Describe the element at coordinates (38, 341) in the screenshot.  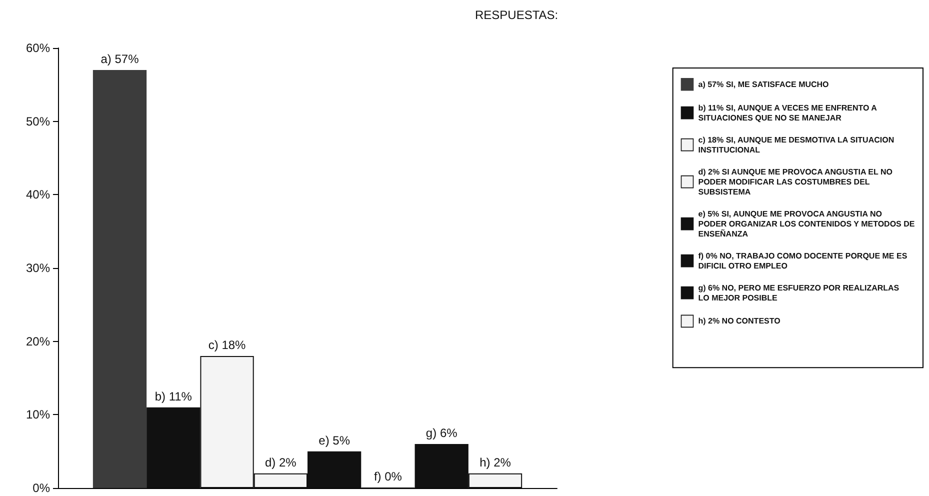
I see `y-tick-label: 20%` at that location.